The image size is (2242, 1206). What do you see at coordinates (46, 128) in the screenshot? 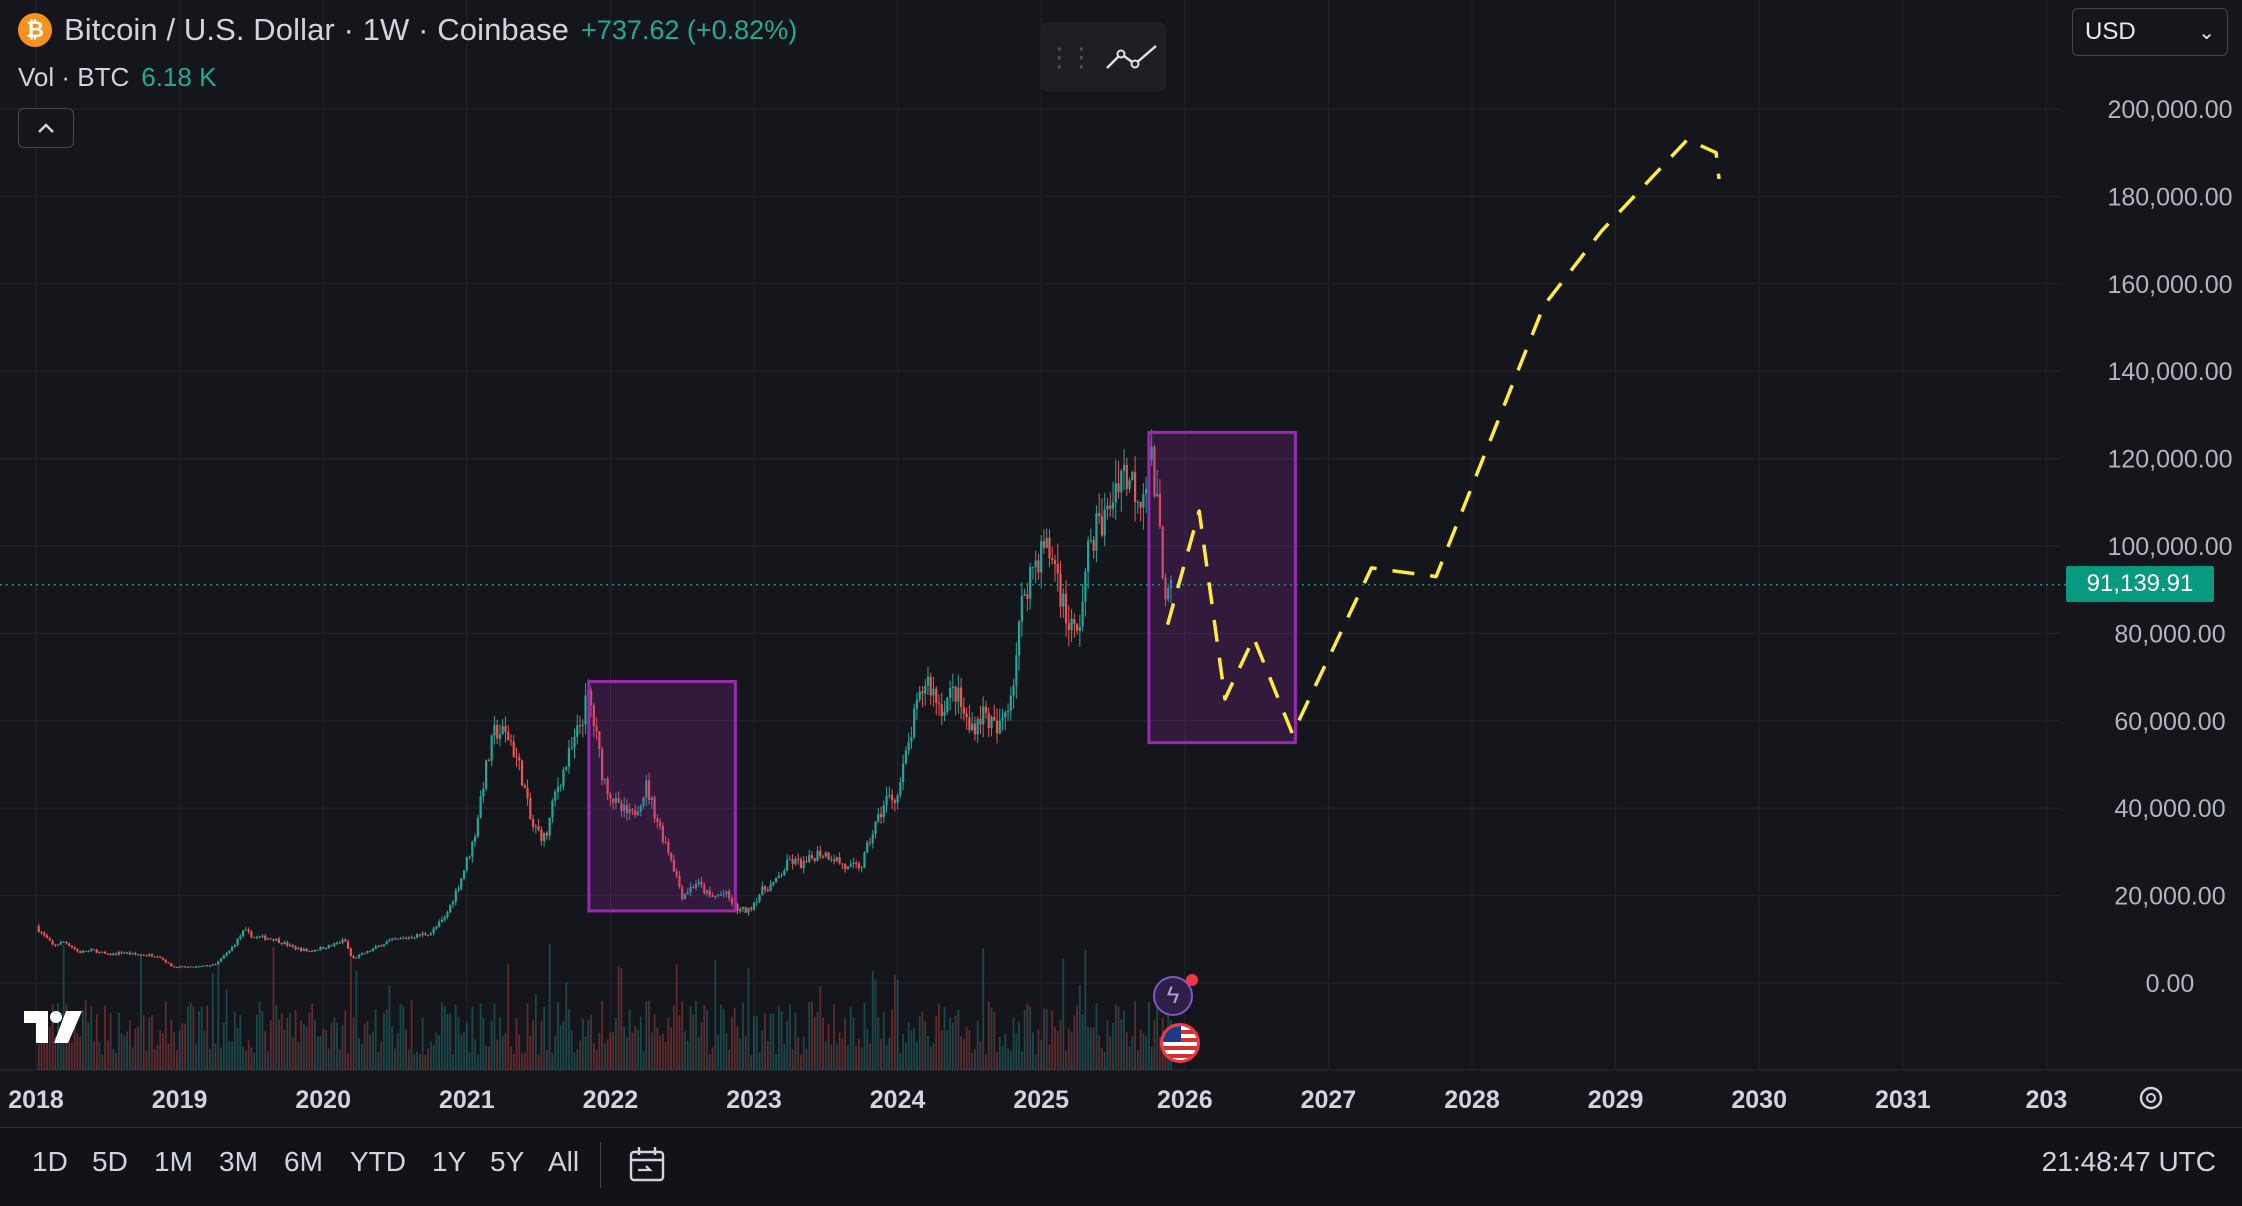
I see `collapse-legend-button` at bounding box center [46, 128].